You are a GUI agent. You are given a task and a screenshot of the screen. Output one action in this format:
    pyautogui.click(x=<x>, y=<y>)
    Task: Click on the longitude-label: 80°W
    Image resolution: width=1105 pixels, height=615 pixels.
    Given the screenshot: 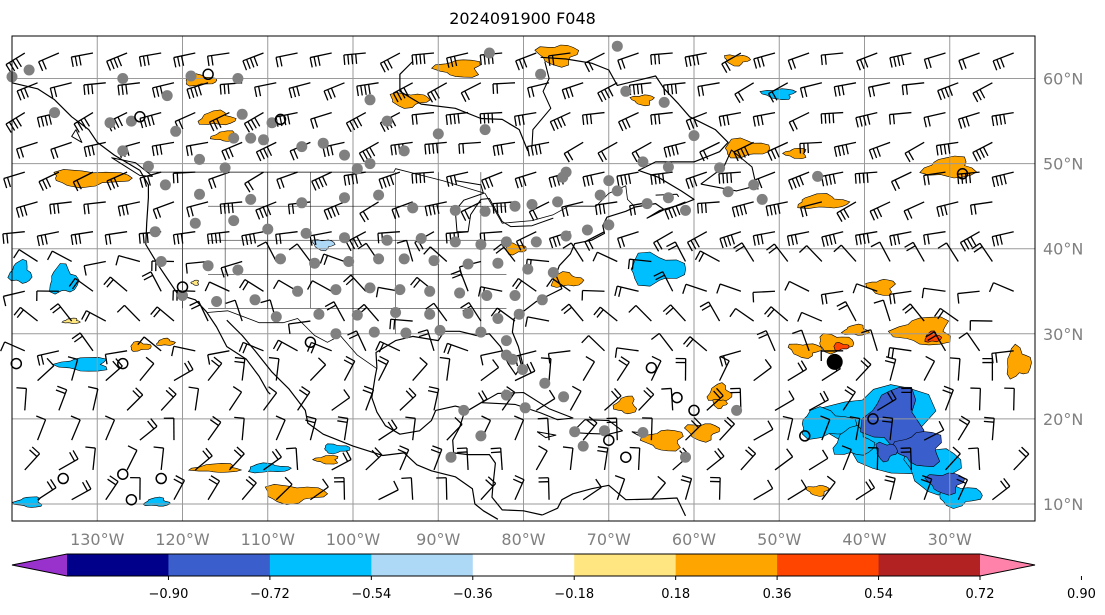 What is the action you would take?
    pyautogui.click(x=523, y=539)
    